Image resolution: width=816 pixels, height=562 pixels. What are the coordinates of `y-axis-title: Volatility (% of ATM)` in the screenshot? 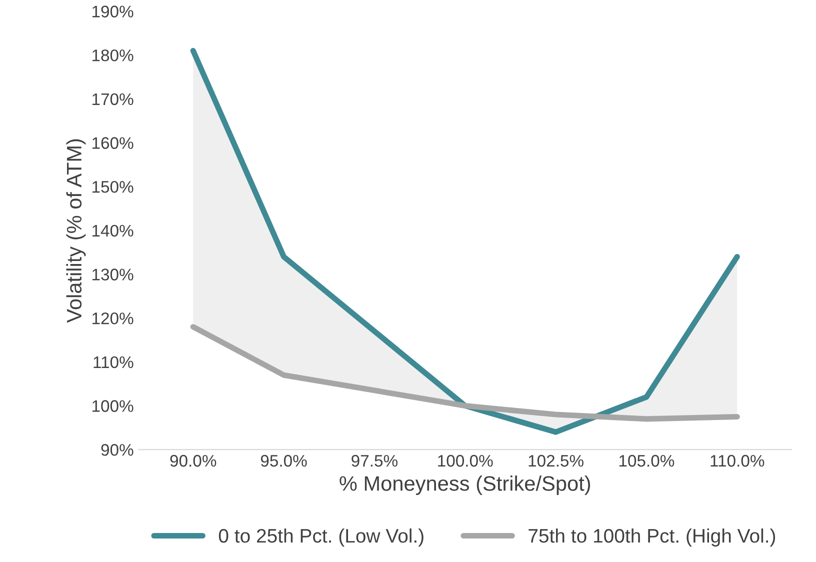 It's located at (76, 231).